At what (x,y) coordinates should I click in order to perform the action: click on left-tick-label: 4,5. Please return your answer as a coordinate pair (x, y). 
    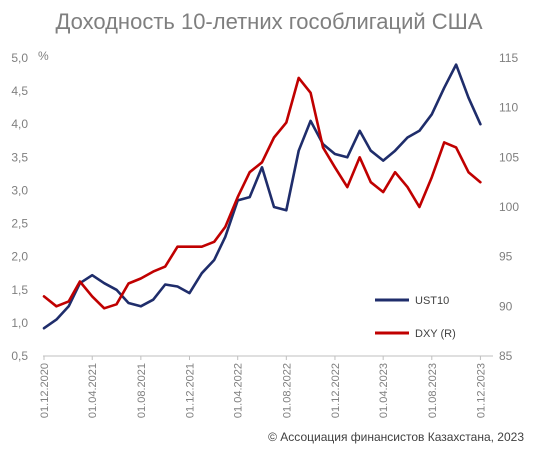
    Looking at the image, I should click on (19, 91).